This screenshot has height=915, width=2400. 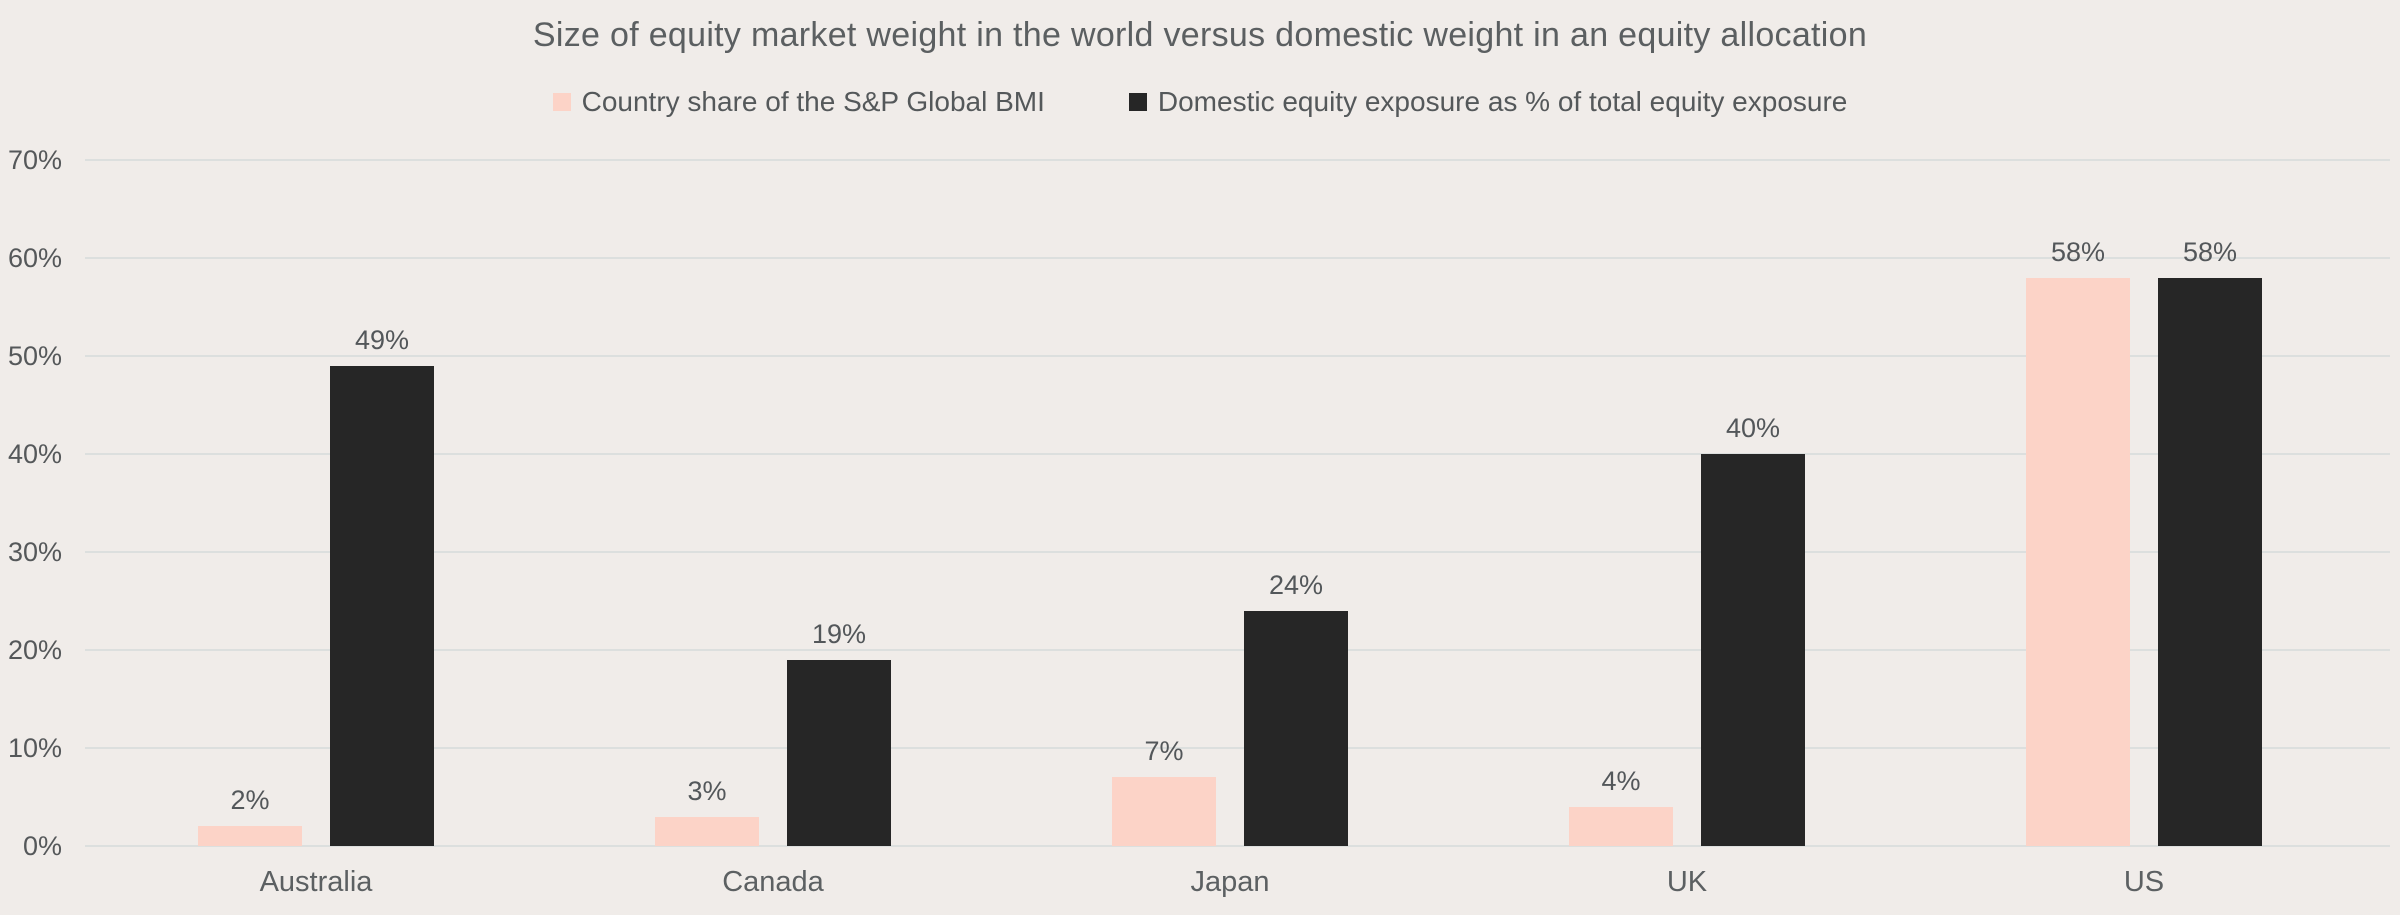 What do you see at coordinates (2144, 882) in the screenshot?
I see `x-axis-label: US` at bounding box center [2144, 882].